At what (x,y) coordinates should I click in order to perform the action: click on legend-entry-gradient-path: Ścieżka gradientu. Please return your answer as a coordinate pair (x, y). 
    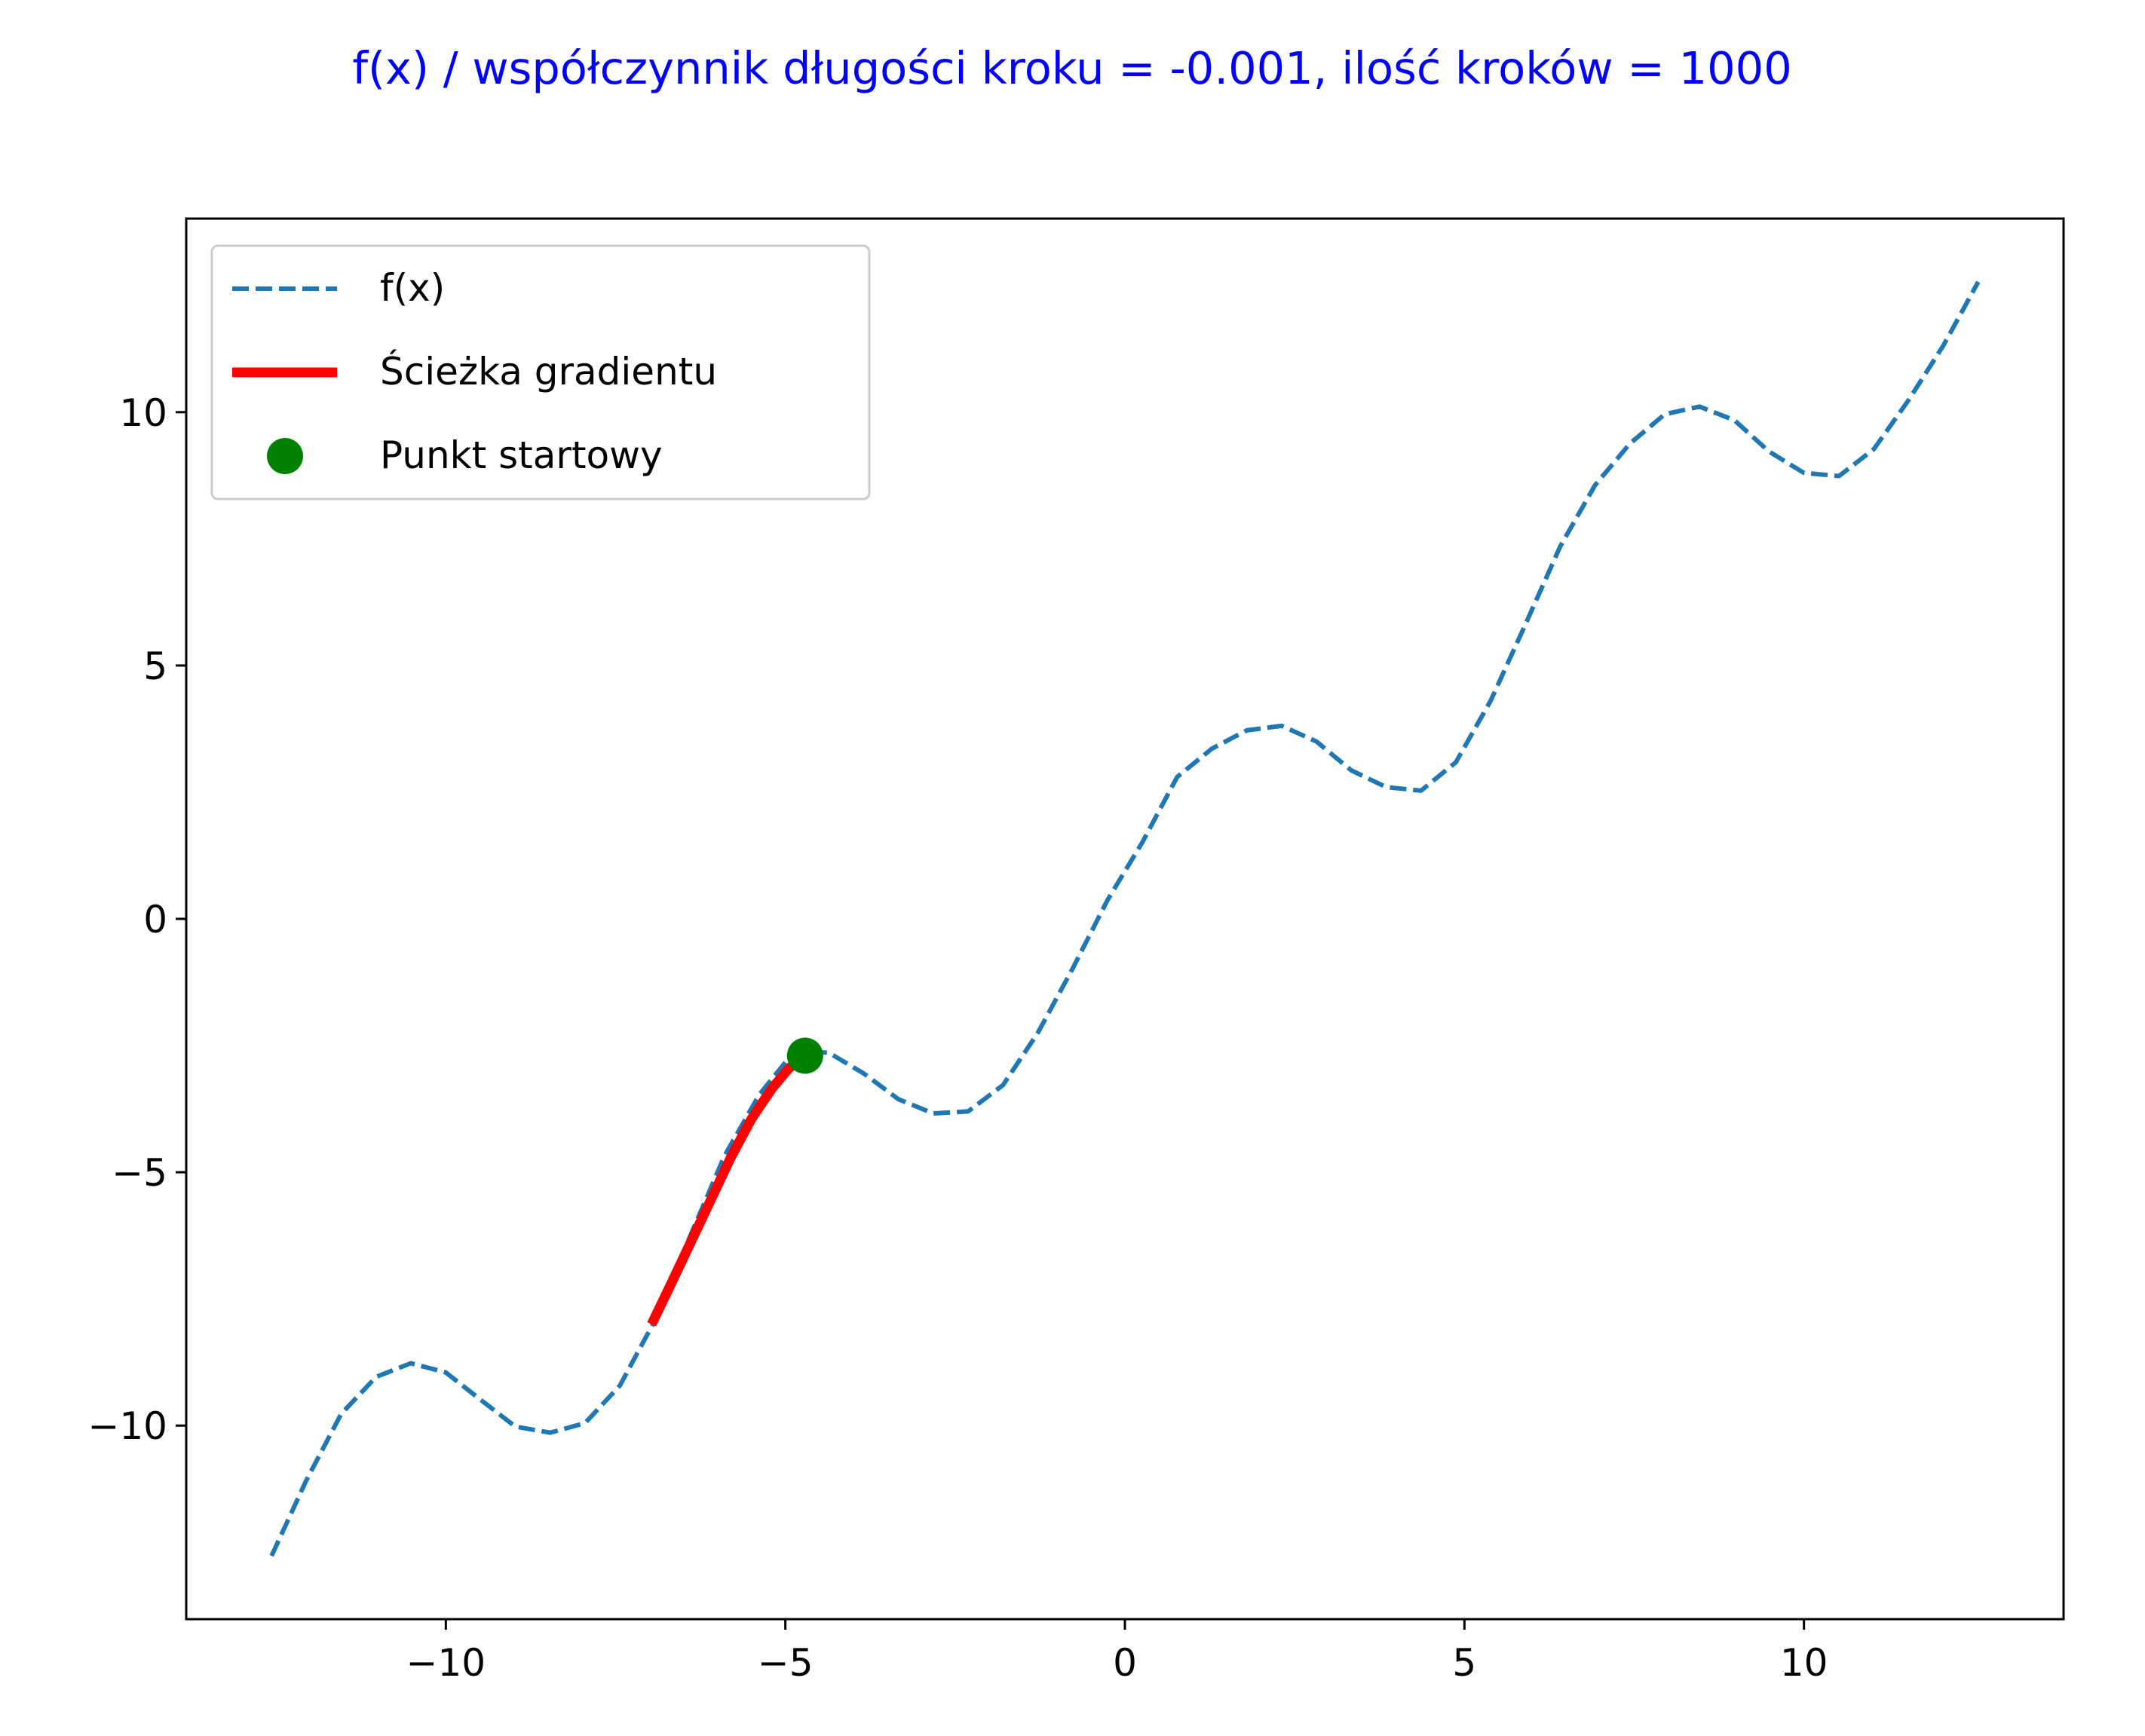
    Looking at the image, I should click on (474, 371).